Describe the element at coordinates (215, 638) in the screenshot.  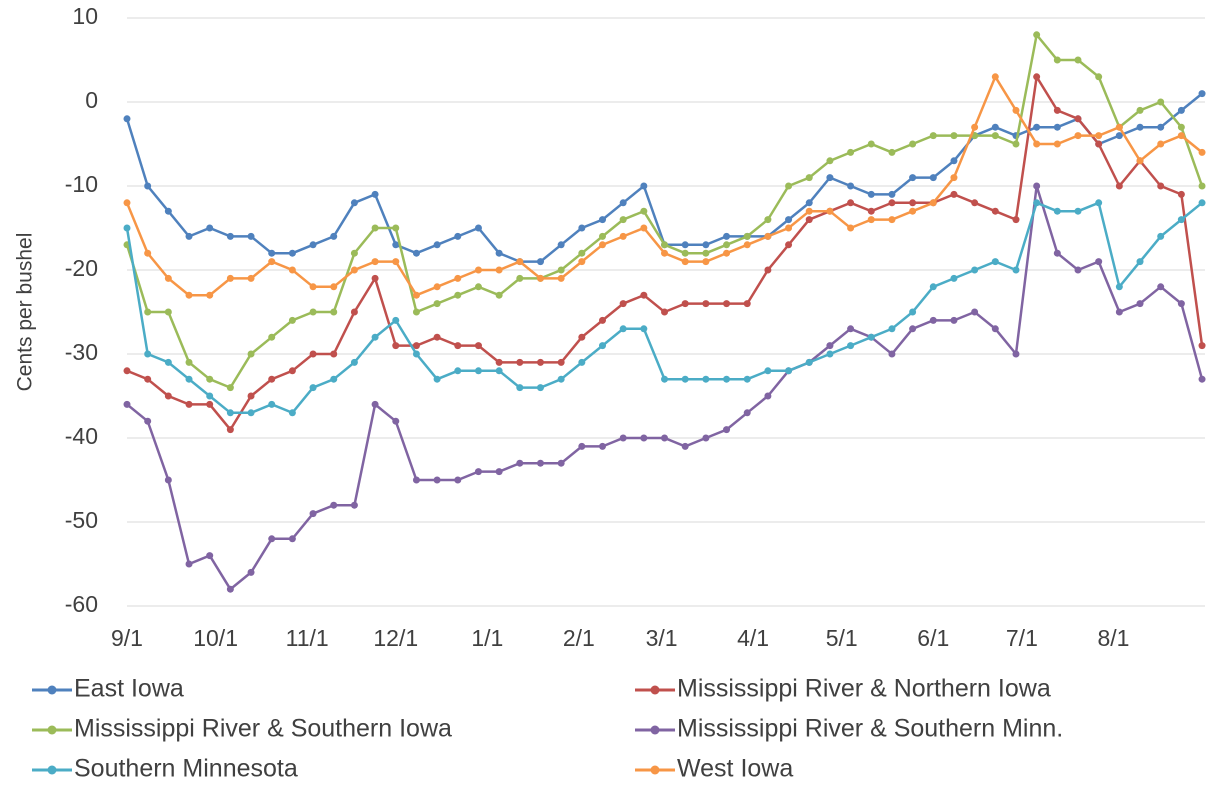
I see `x-tick-label: 10/1` at that location.